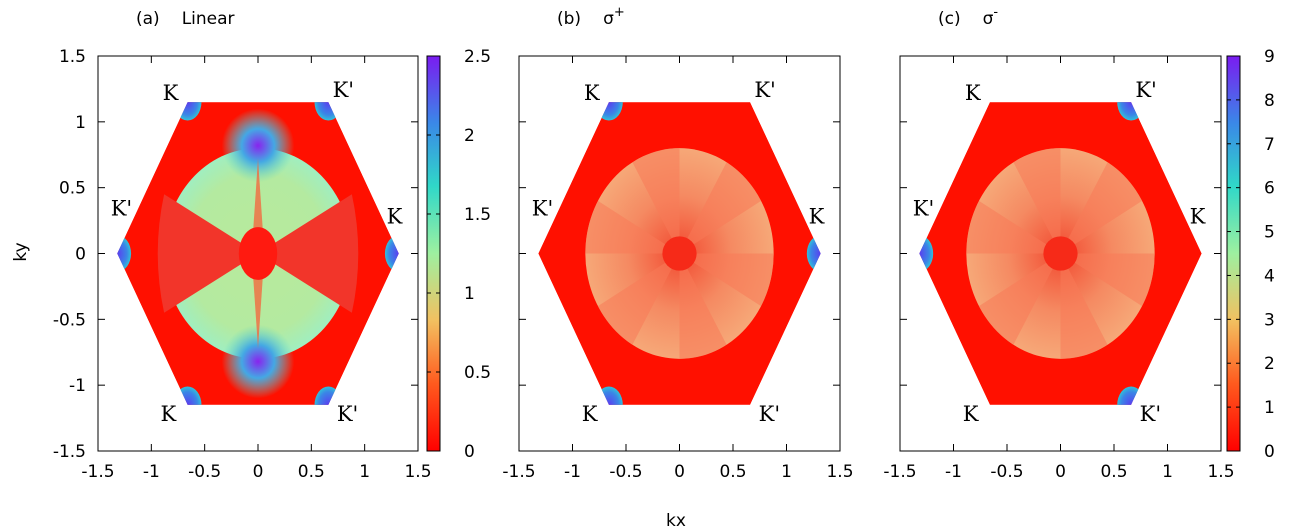  What do you see at coordinates (676, 521) in the screenshot?
I see `x-axis-title: kx` at bounding box center [676, 521].